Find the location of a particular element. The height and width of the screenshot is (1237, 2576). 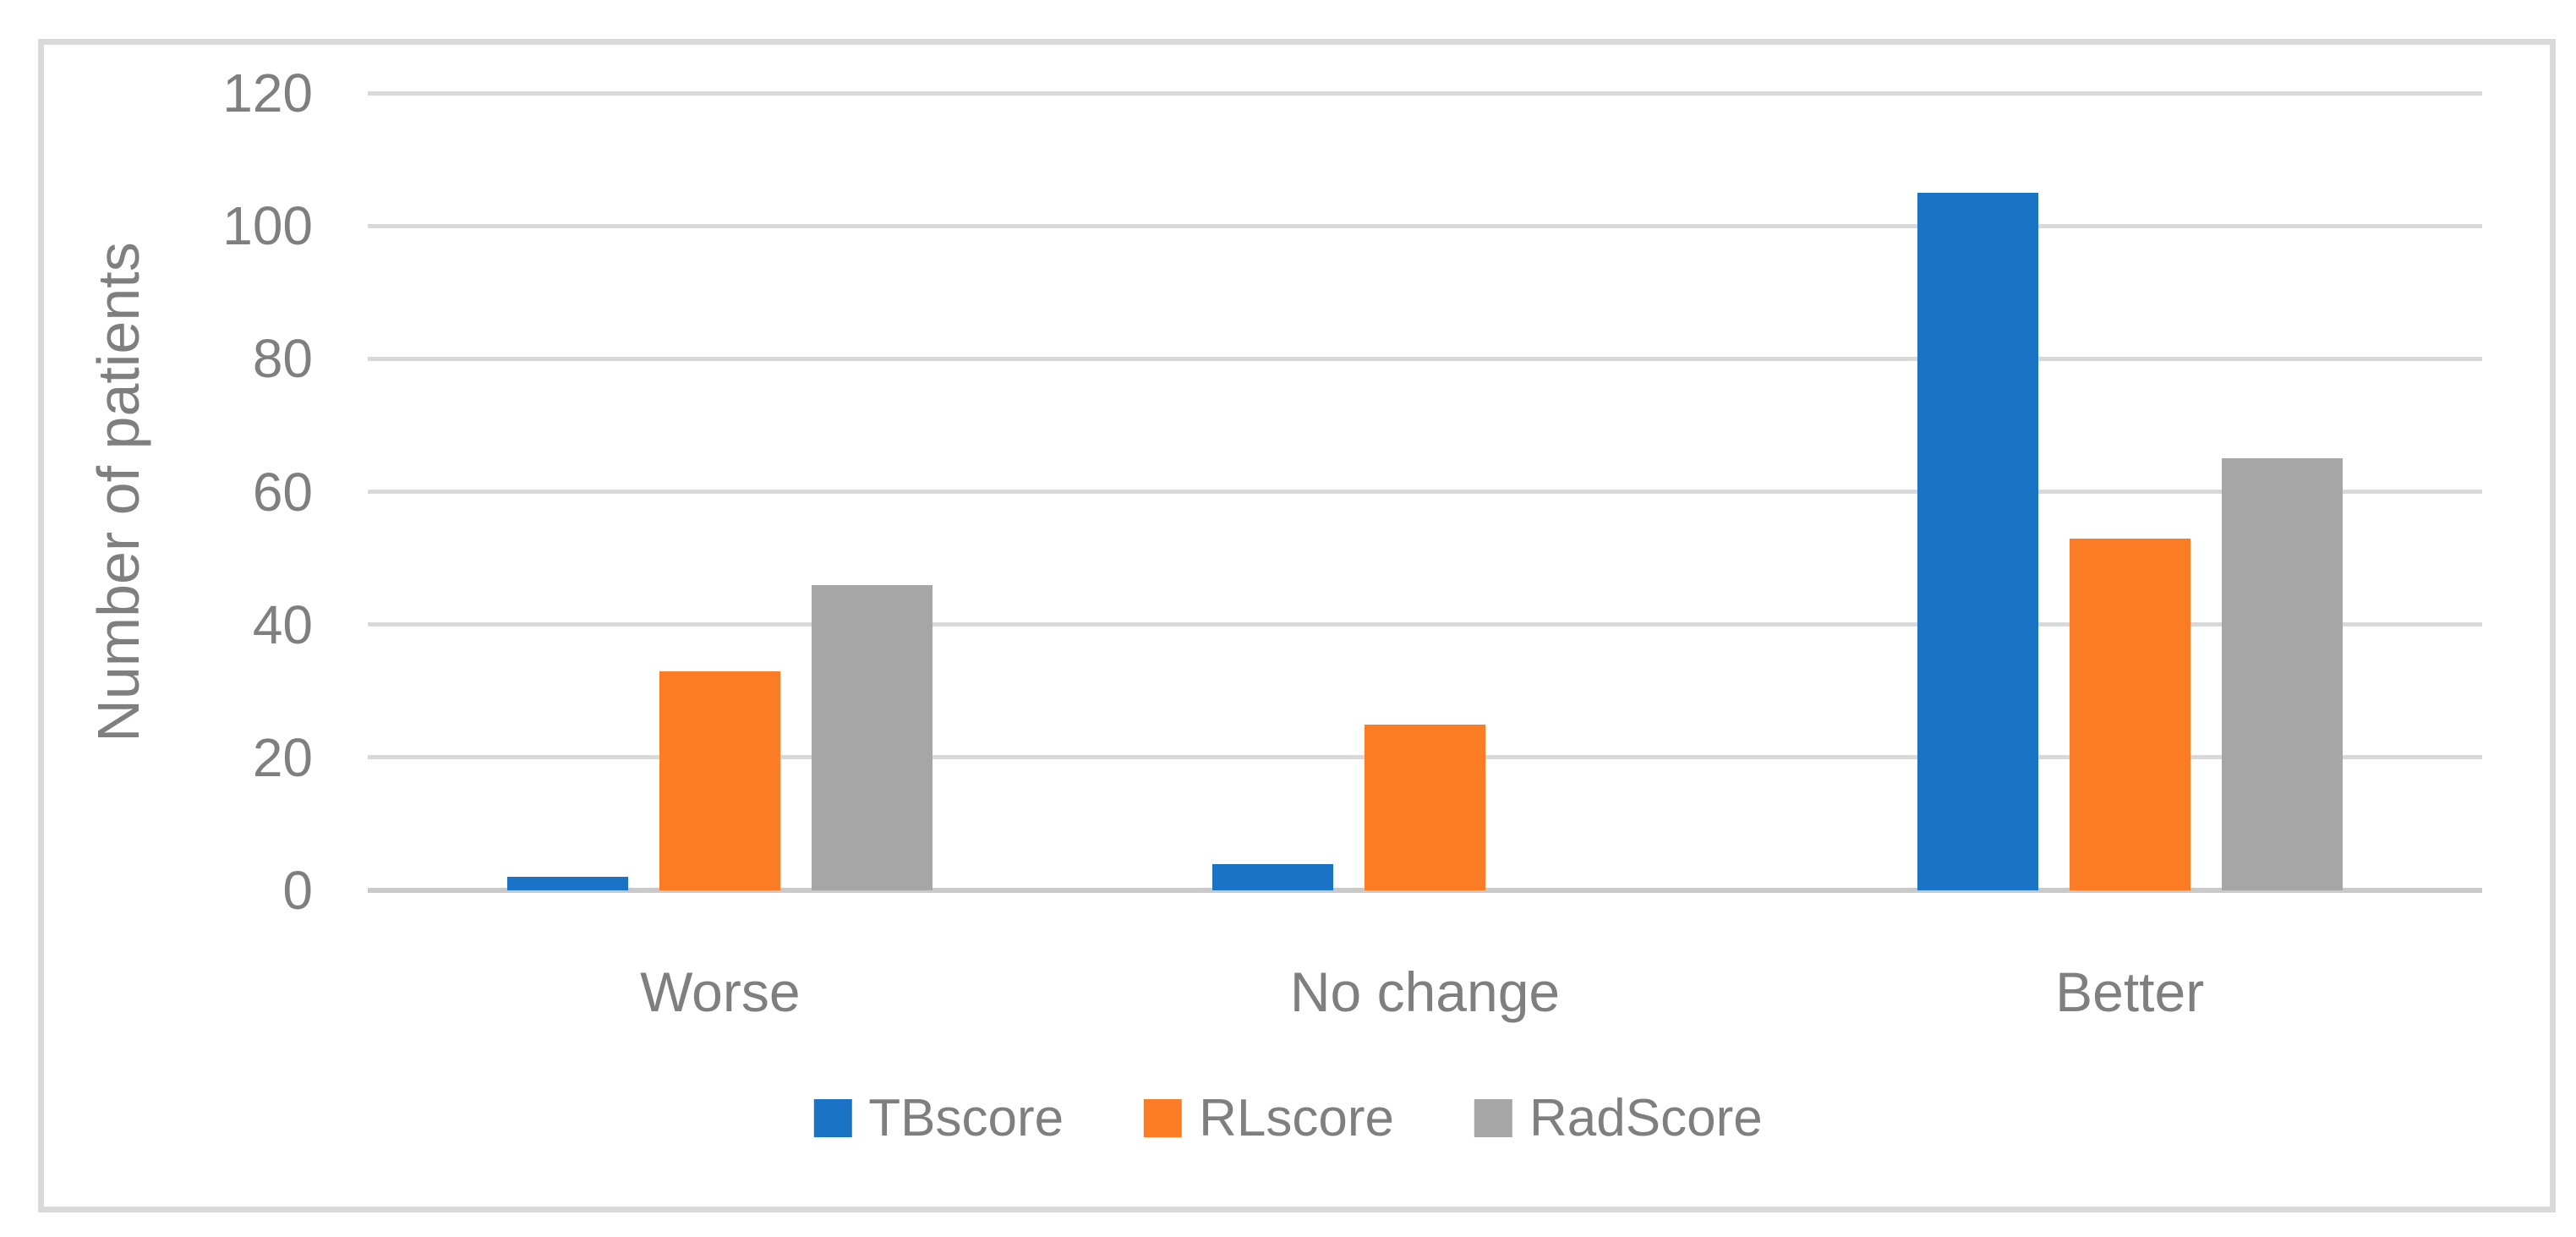

category-label-no-change: No change is located at coordinates (1425, 992).